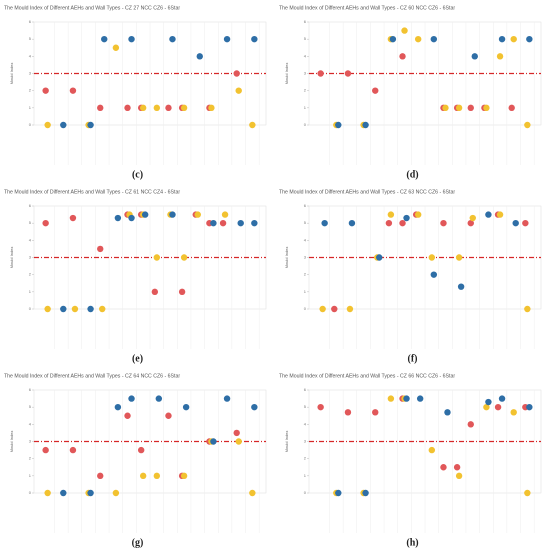  Describe the element at coordinates (413, 358) in the screenshot. I see `subfigure-label: (f)` at that location.